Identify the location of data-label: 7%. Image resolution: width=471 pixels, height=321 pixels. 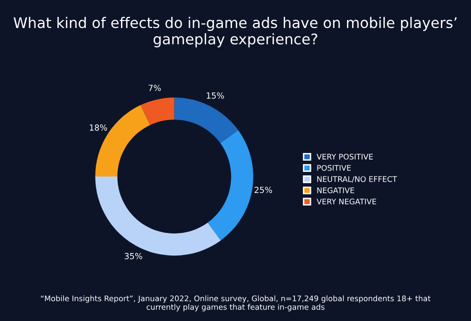
(154, 88).